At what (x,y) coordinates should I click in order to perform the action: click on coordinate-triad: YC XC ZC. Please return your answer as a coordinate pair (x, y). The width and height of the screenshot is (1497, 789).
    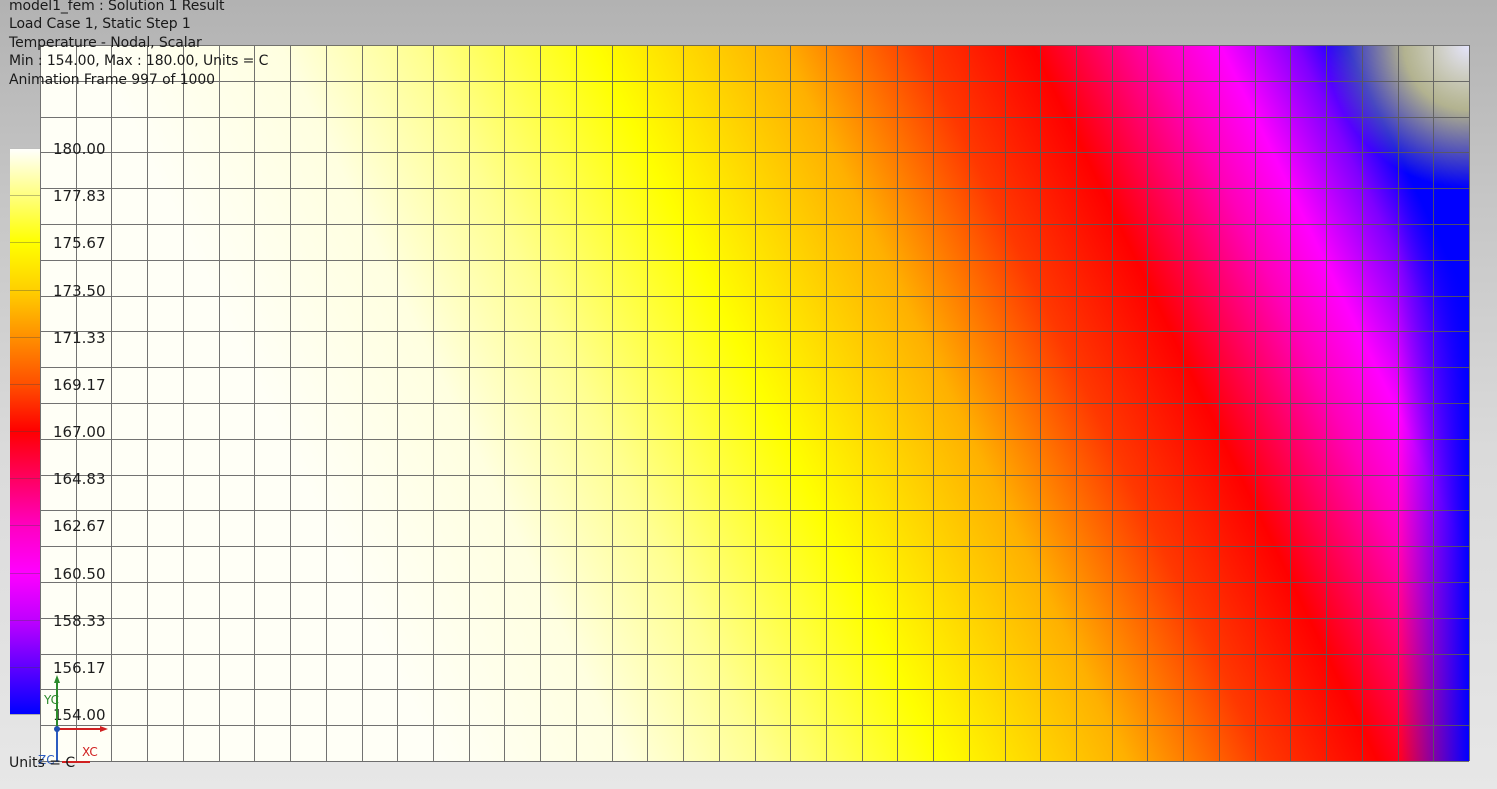
    Looking at the image, I should click on (73, 721).